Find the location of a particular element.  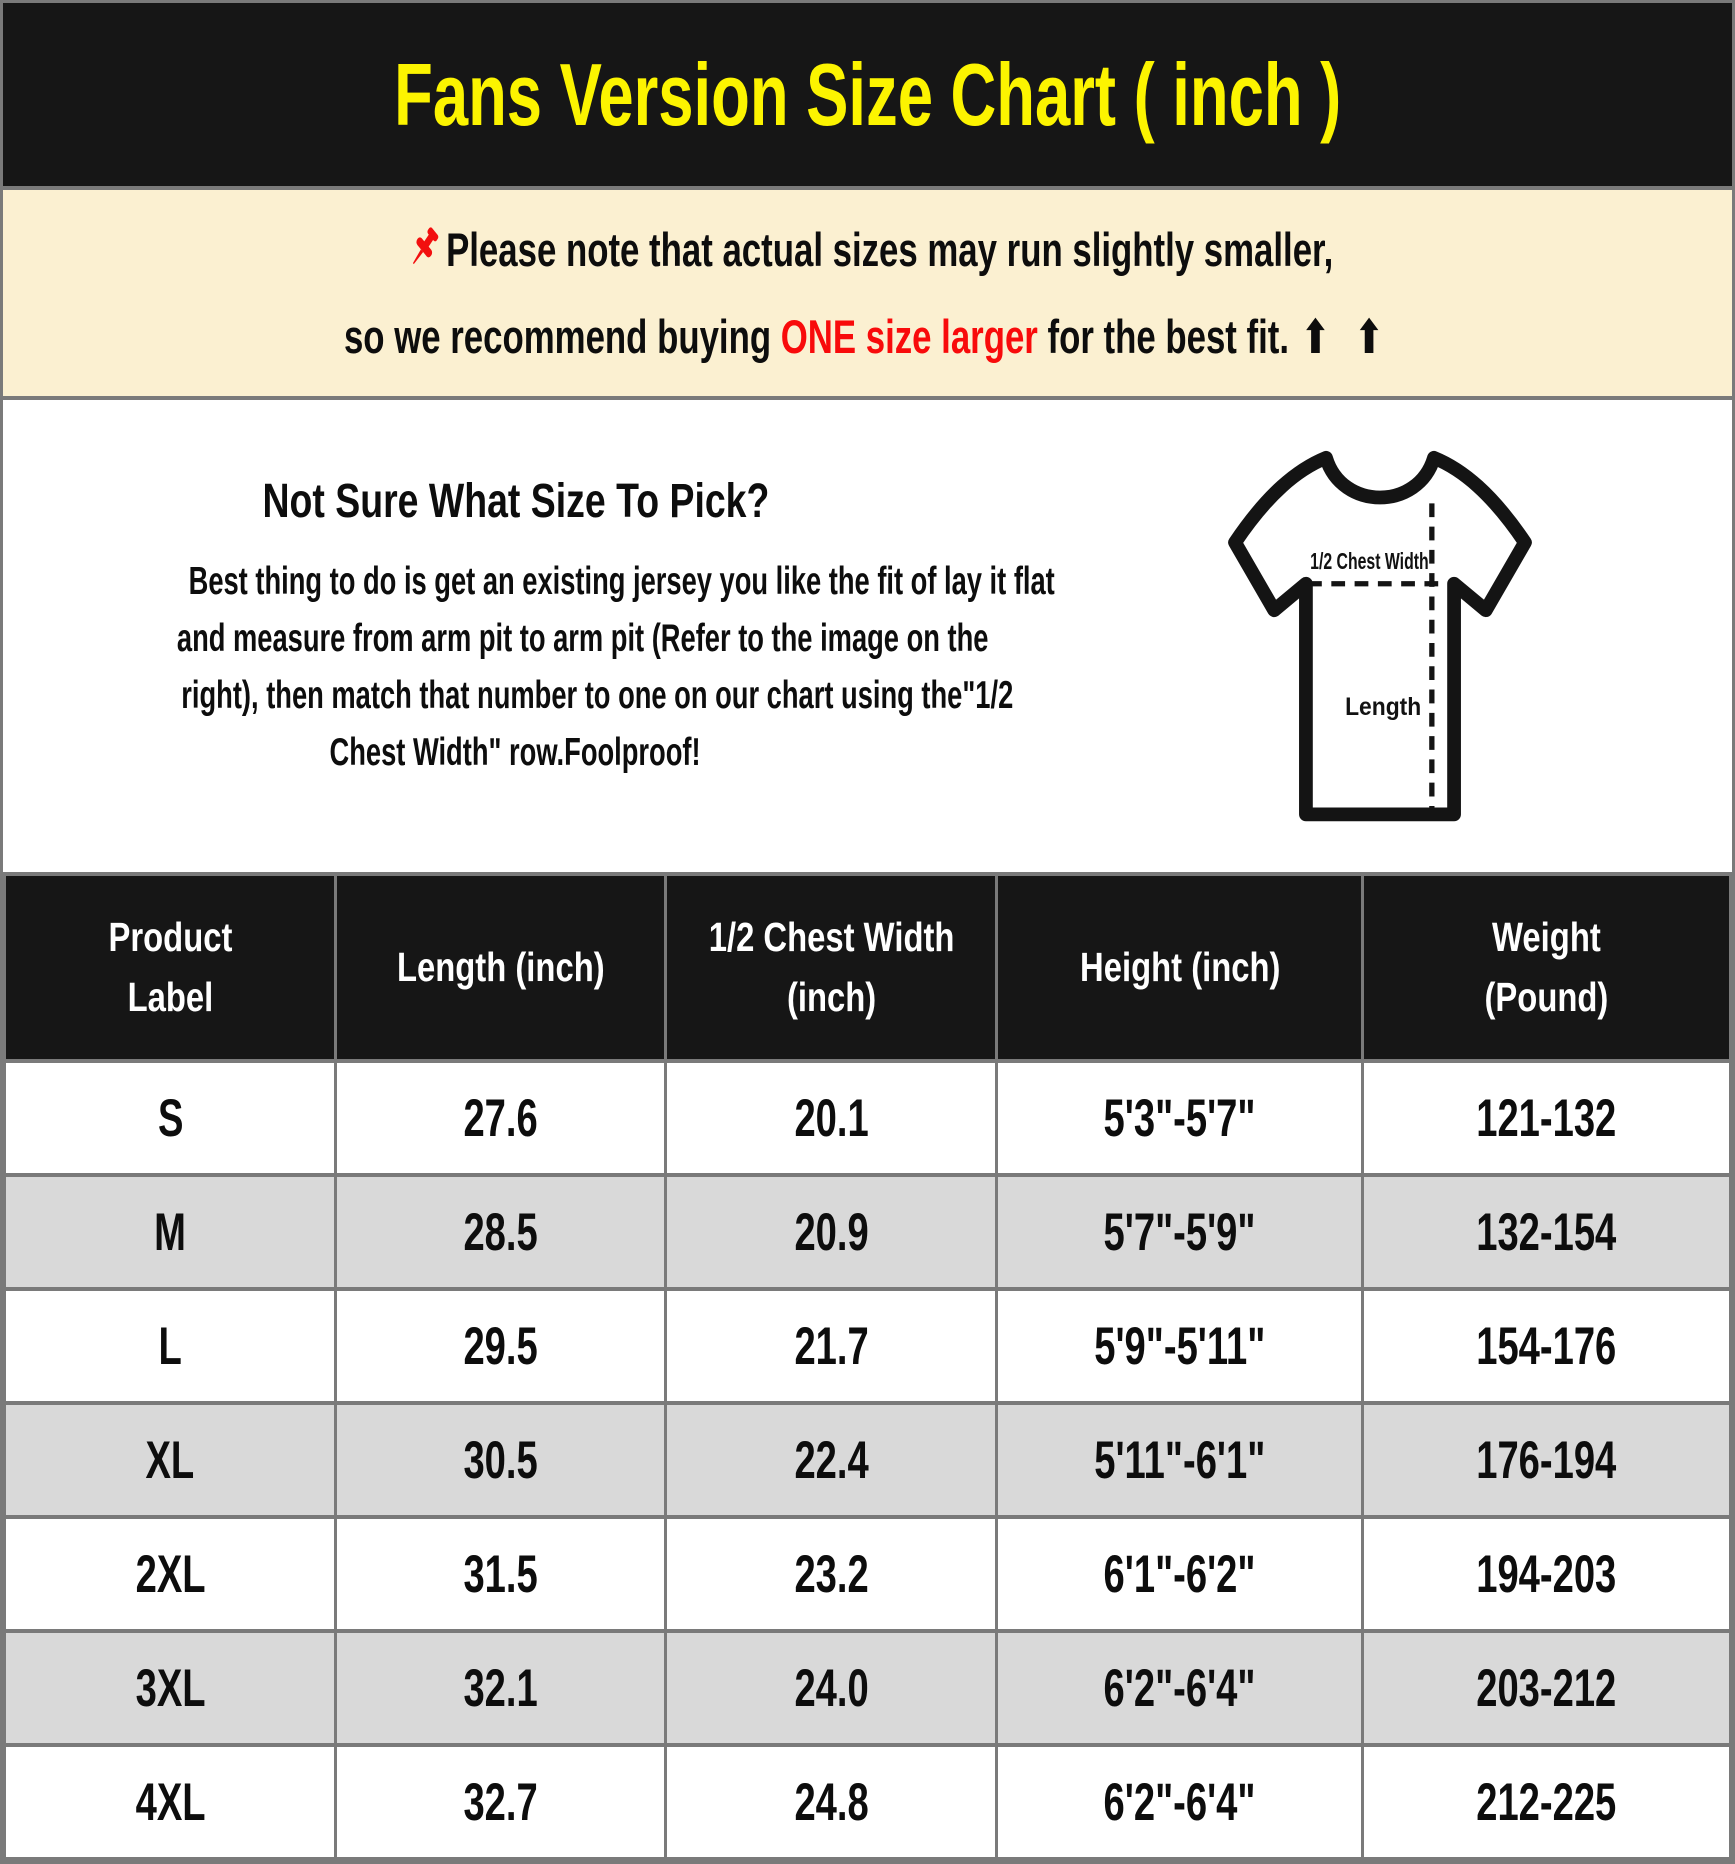

col-height: Height (inch) is located at coordinates (1180, 966).